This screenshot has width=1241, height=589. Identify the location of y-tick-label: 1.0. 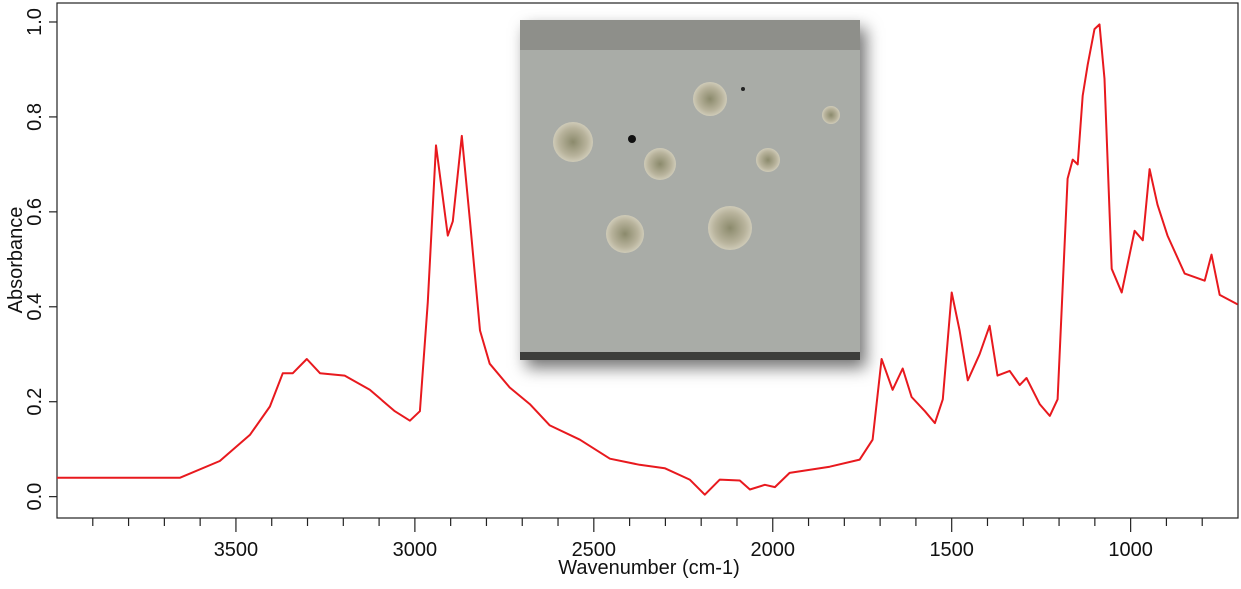
(35, 22).